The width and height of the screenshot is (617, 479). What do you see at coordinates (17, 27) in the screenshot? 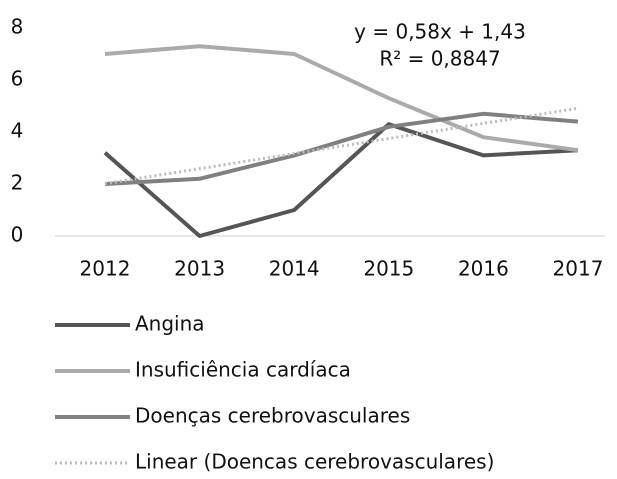
I see `y-tick-label: 8` at bounding box center [17, 27].